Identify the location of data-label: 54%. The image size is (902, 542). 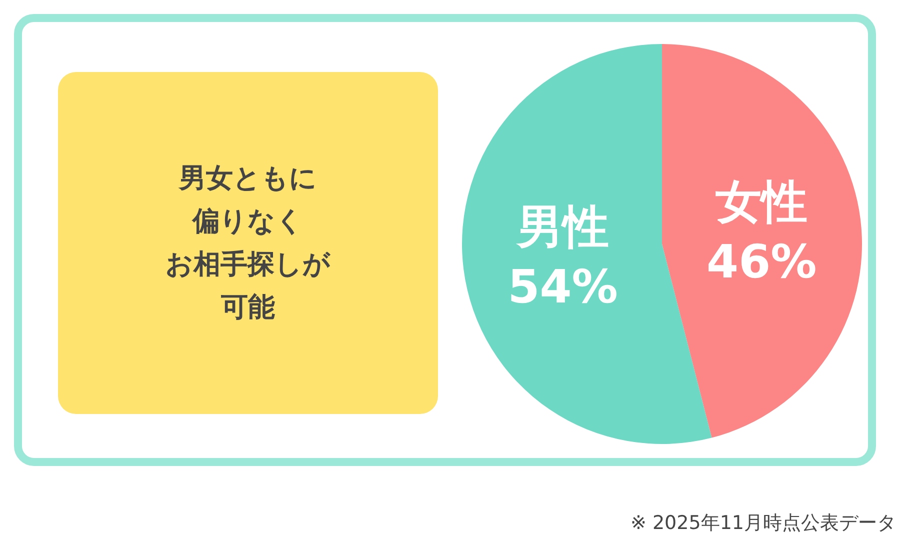
(563, 286).